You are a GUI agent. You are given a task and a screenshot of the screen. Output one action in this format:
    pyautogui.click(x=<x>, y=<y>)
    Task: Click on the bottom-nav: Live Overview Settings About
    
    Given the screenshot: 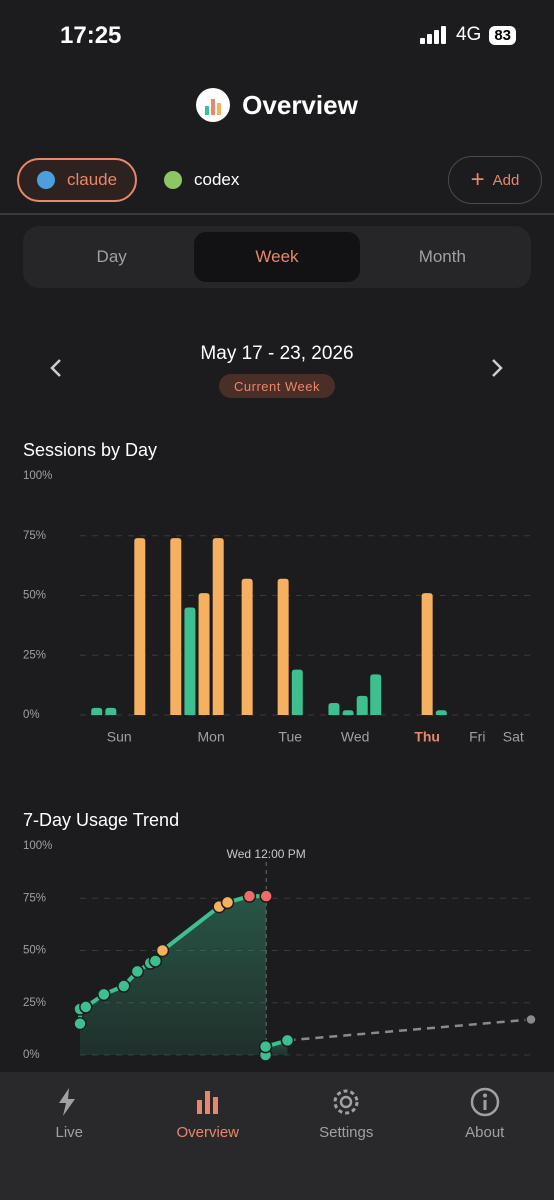 What is the action you would take?
    pyautogui.click(x=277, y=1136)
    